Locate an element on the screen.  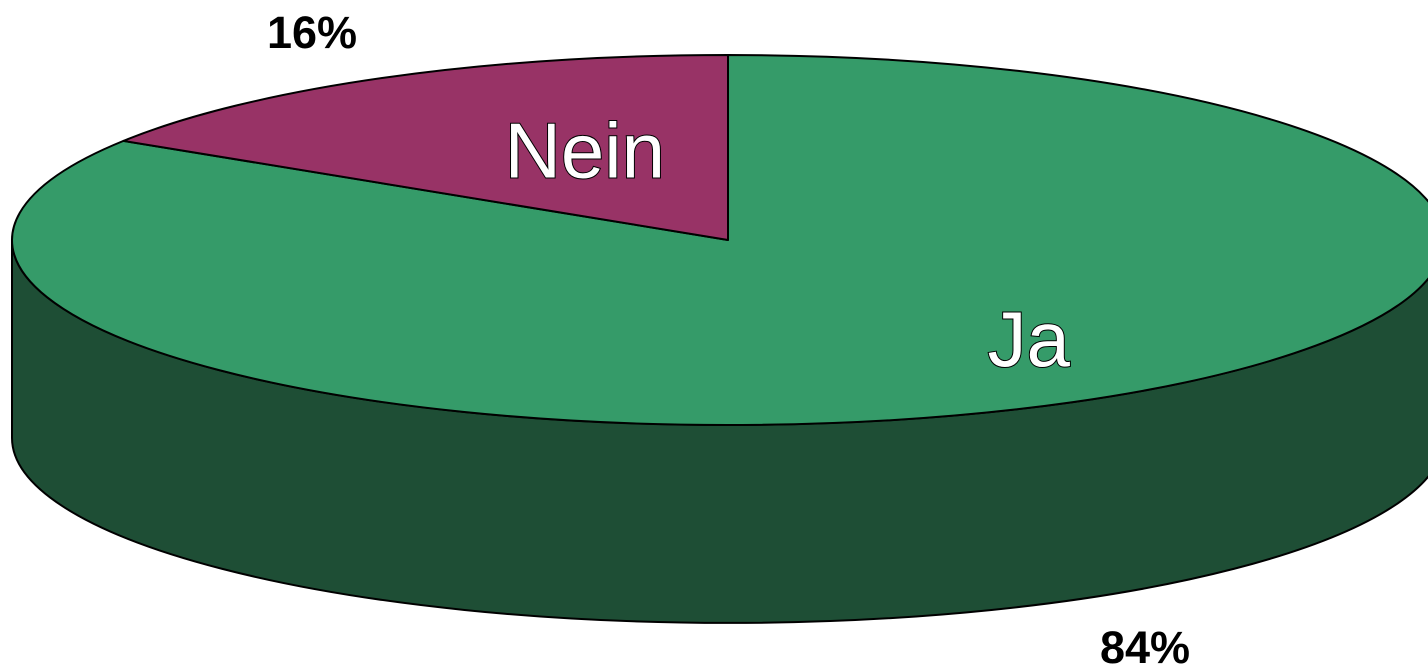
value-label-ja: 84% is located at coordinates (1145, 645).